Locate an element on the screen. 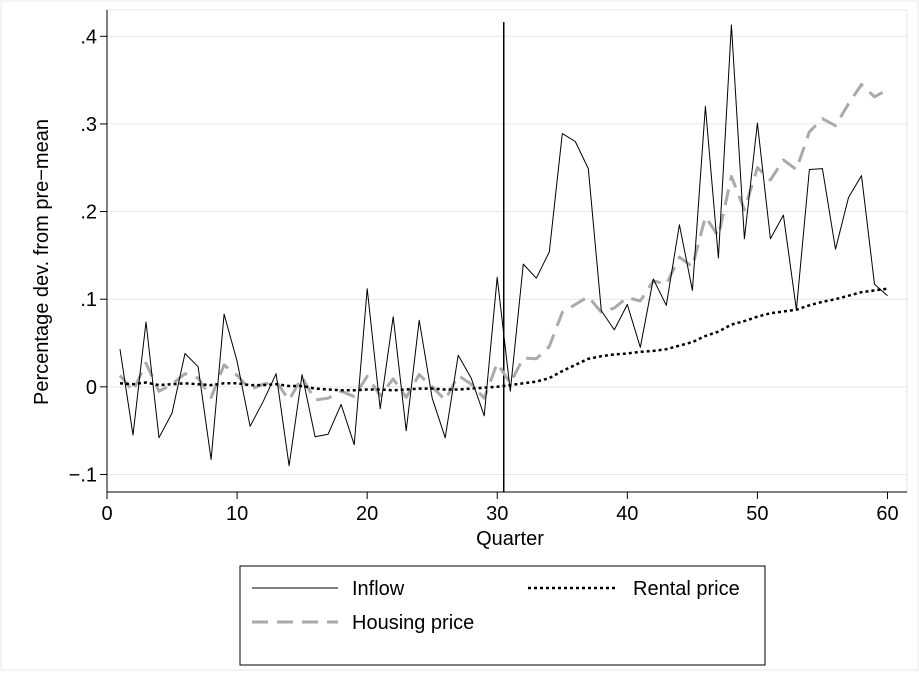 This screenshot has width=919, height=676. legend-label-inflow: Inflow is located at coordinates (378, 589).